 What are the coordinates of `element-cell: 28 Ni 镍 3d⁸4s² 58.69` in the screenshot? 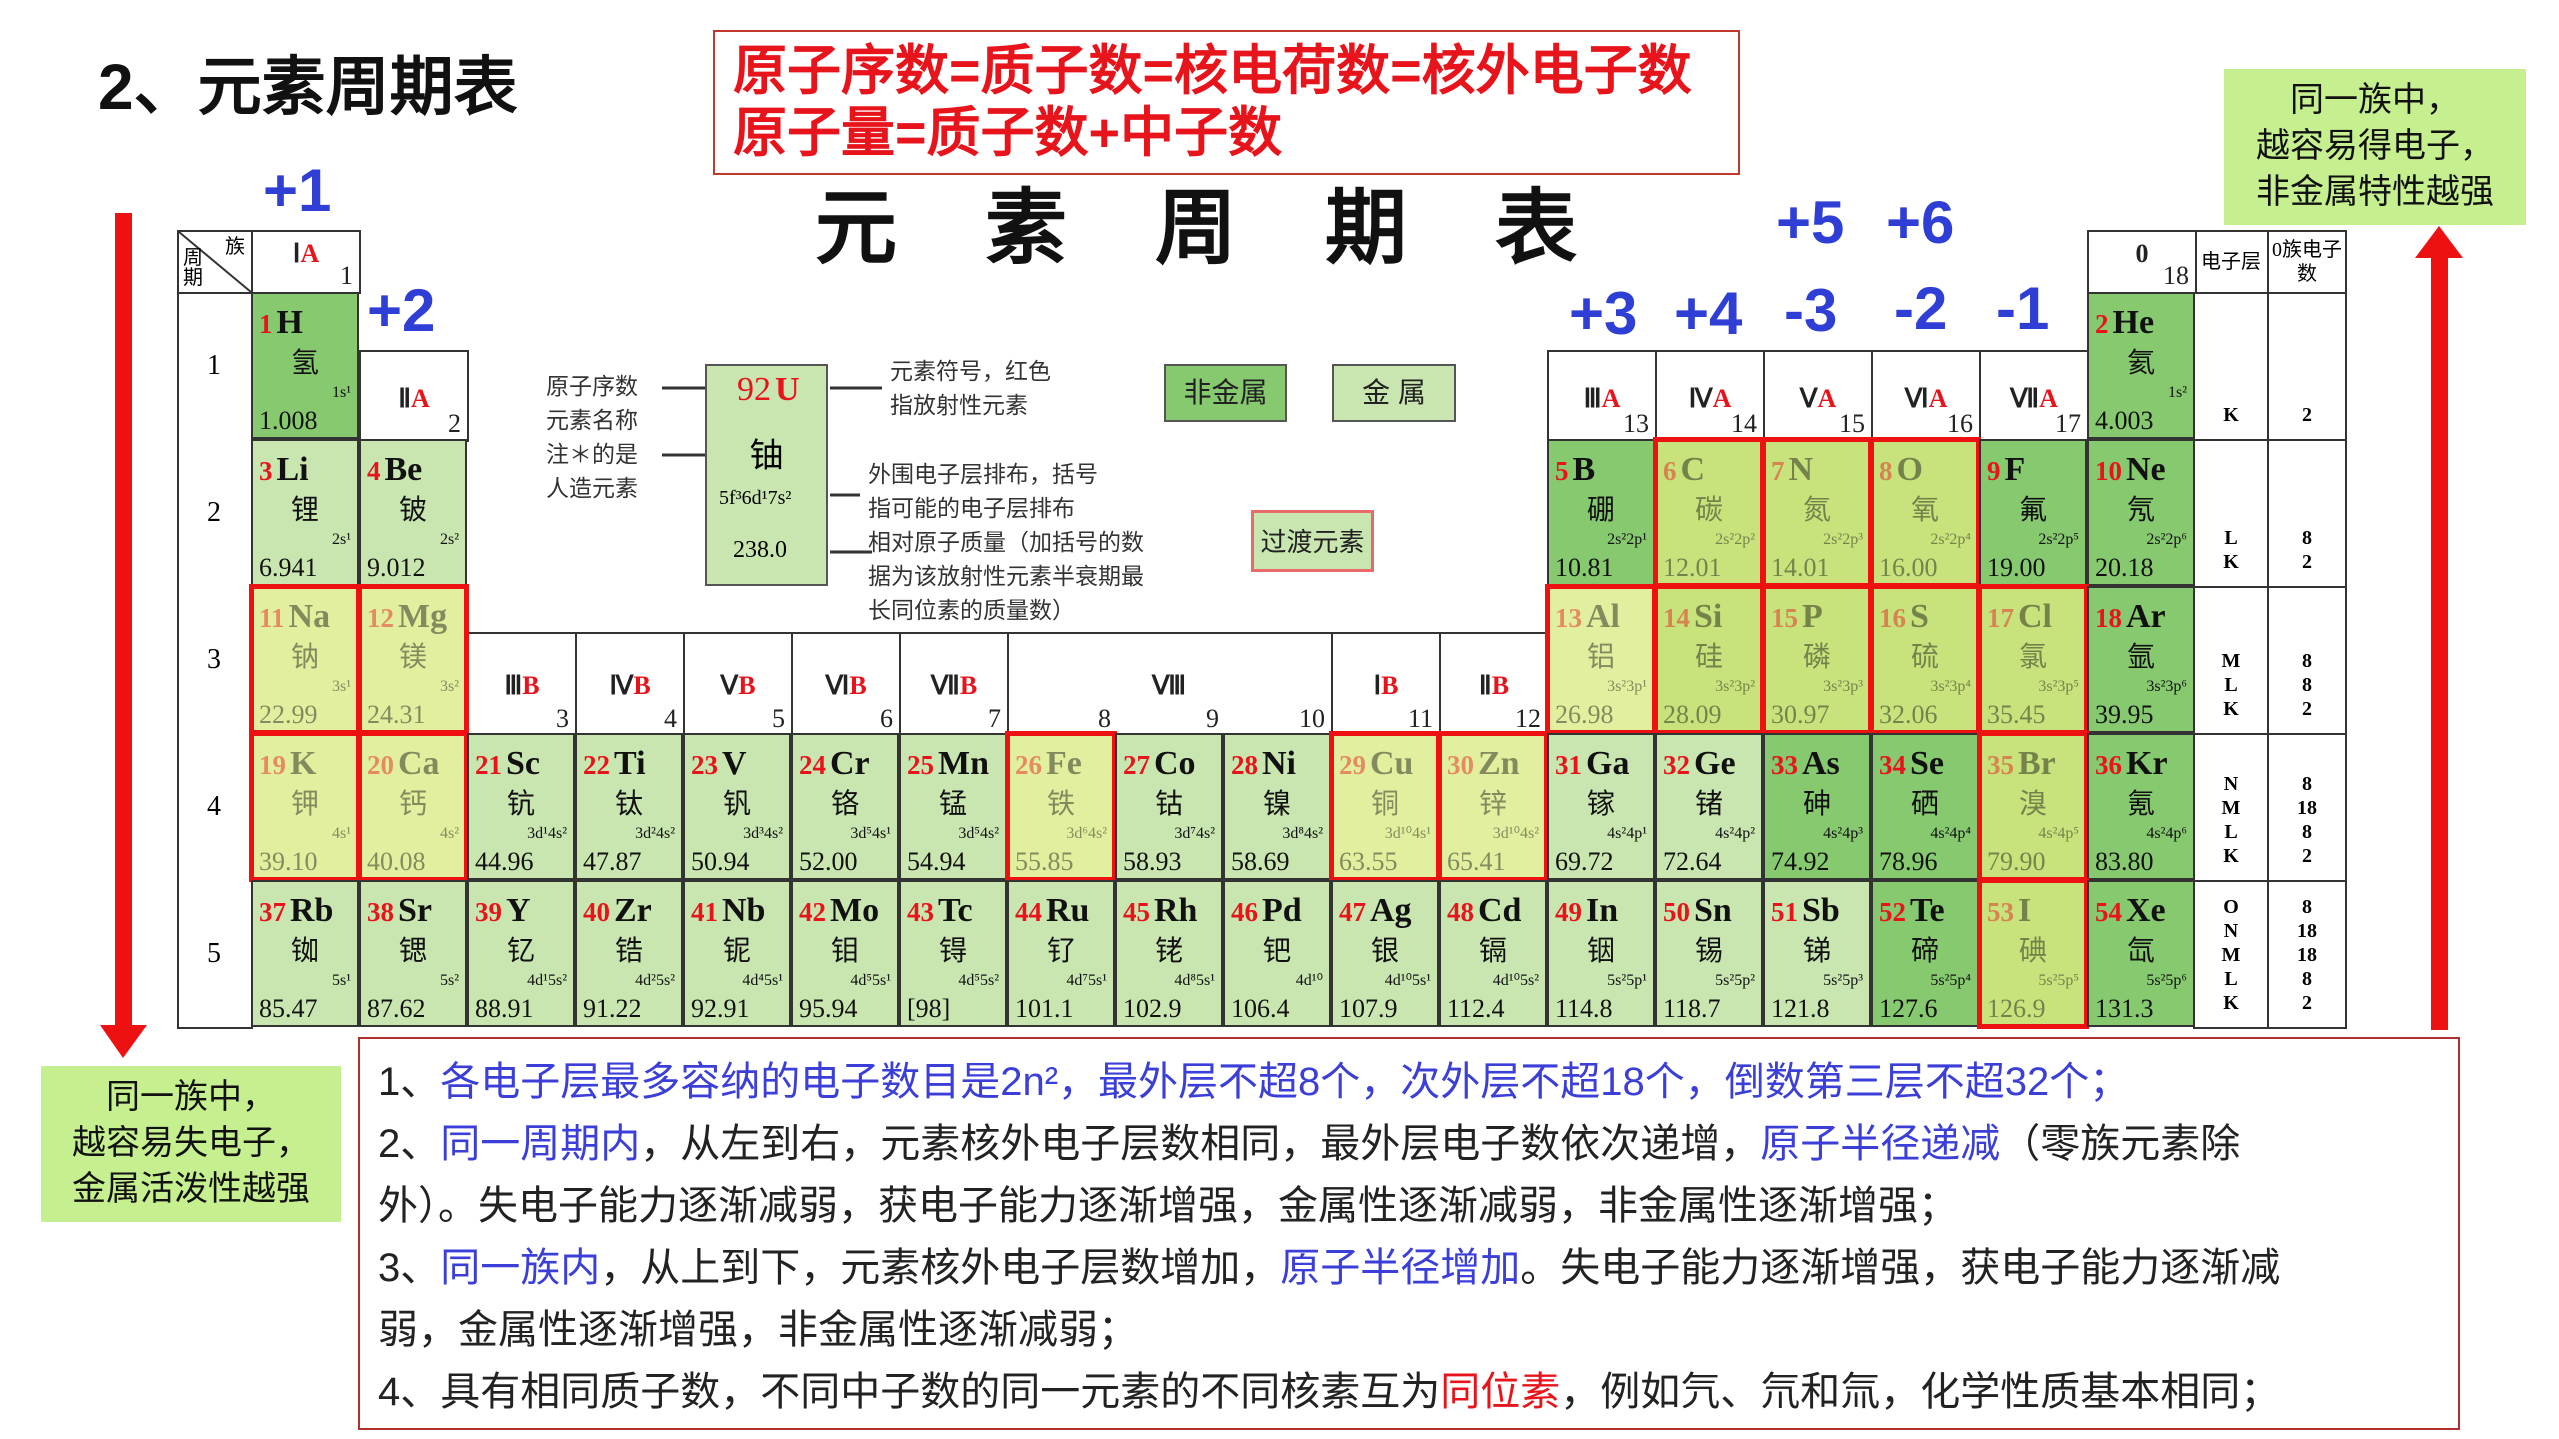 It's located at (1277, 806).